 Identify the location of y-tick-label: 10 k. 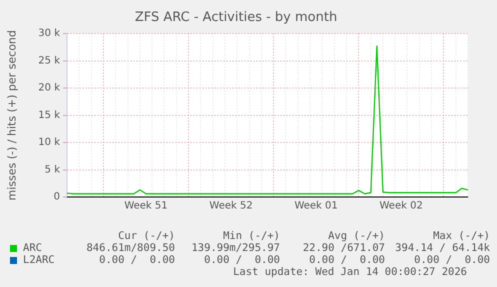
(49, 142).